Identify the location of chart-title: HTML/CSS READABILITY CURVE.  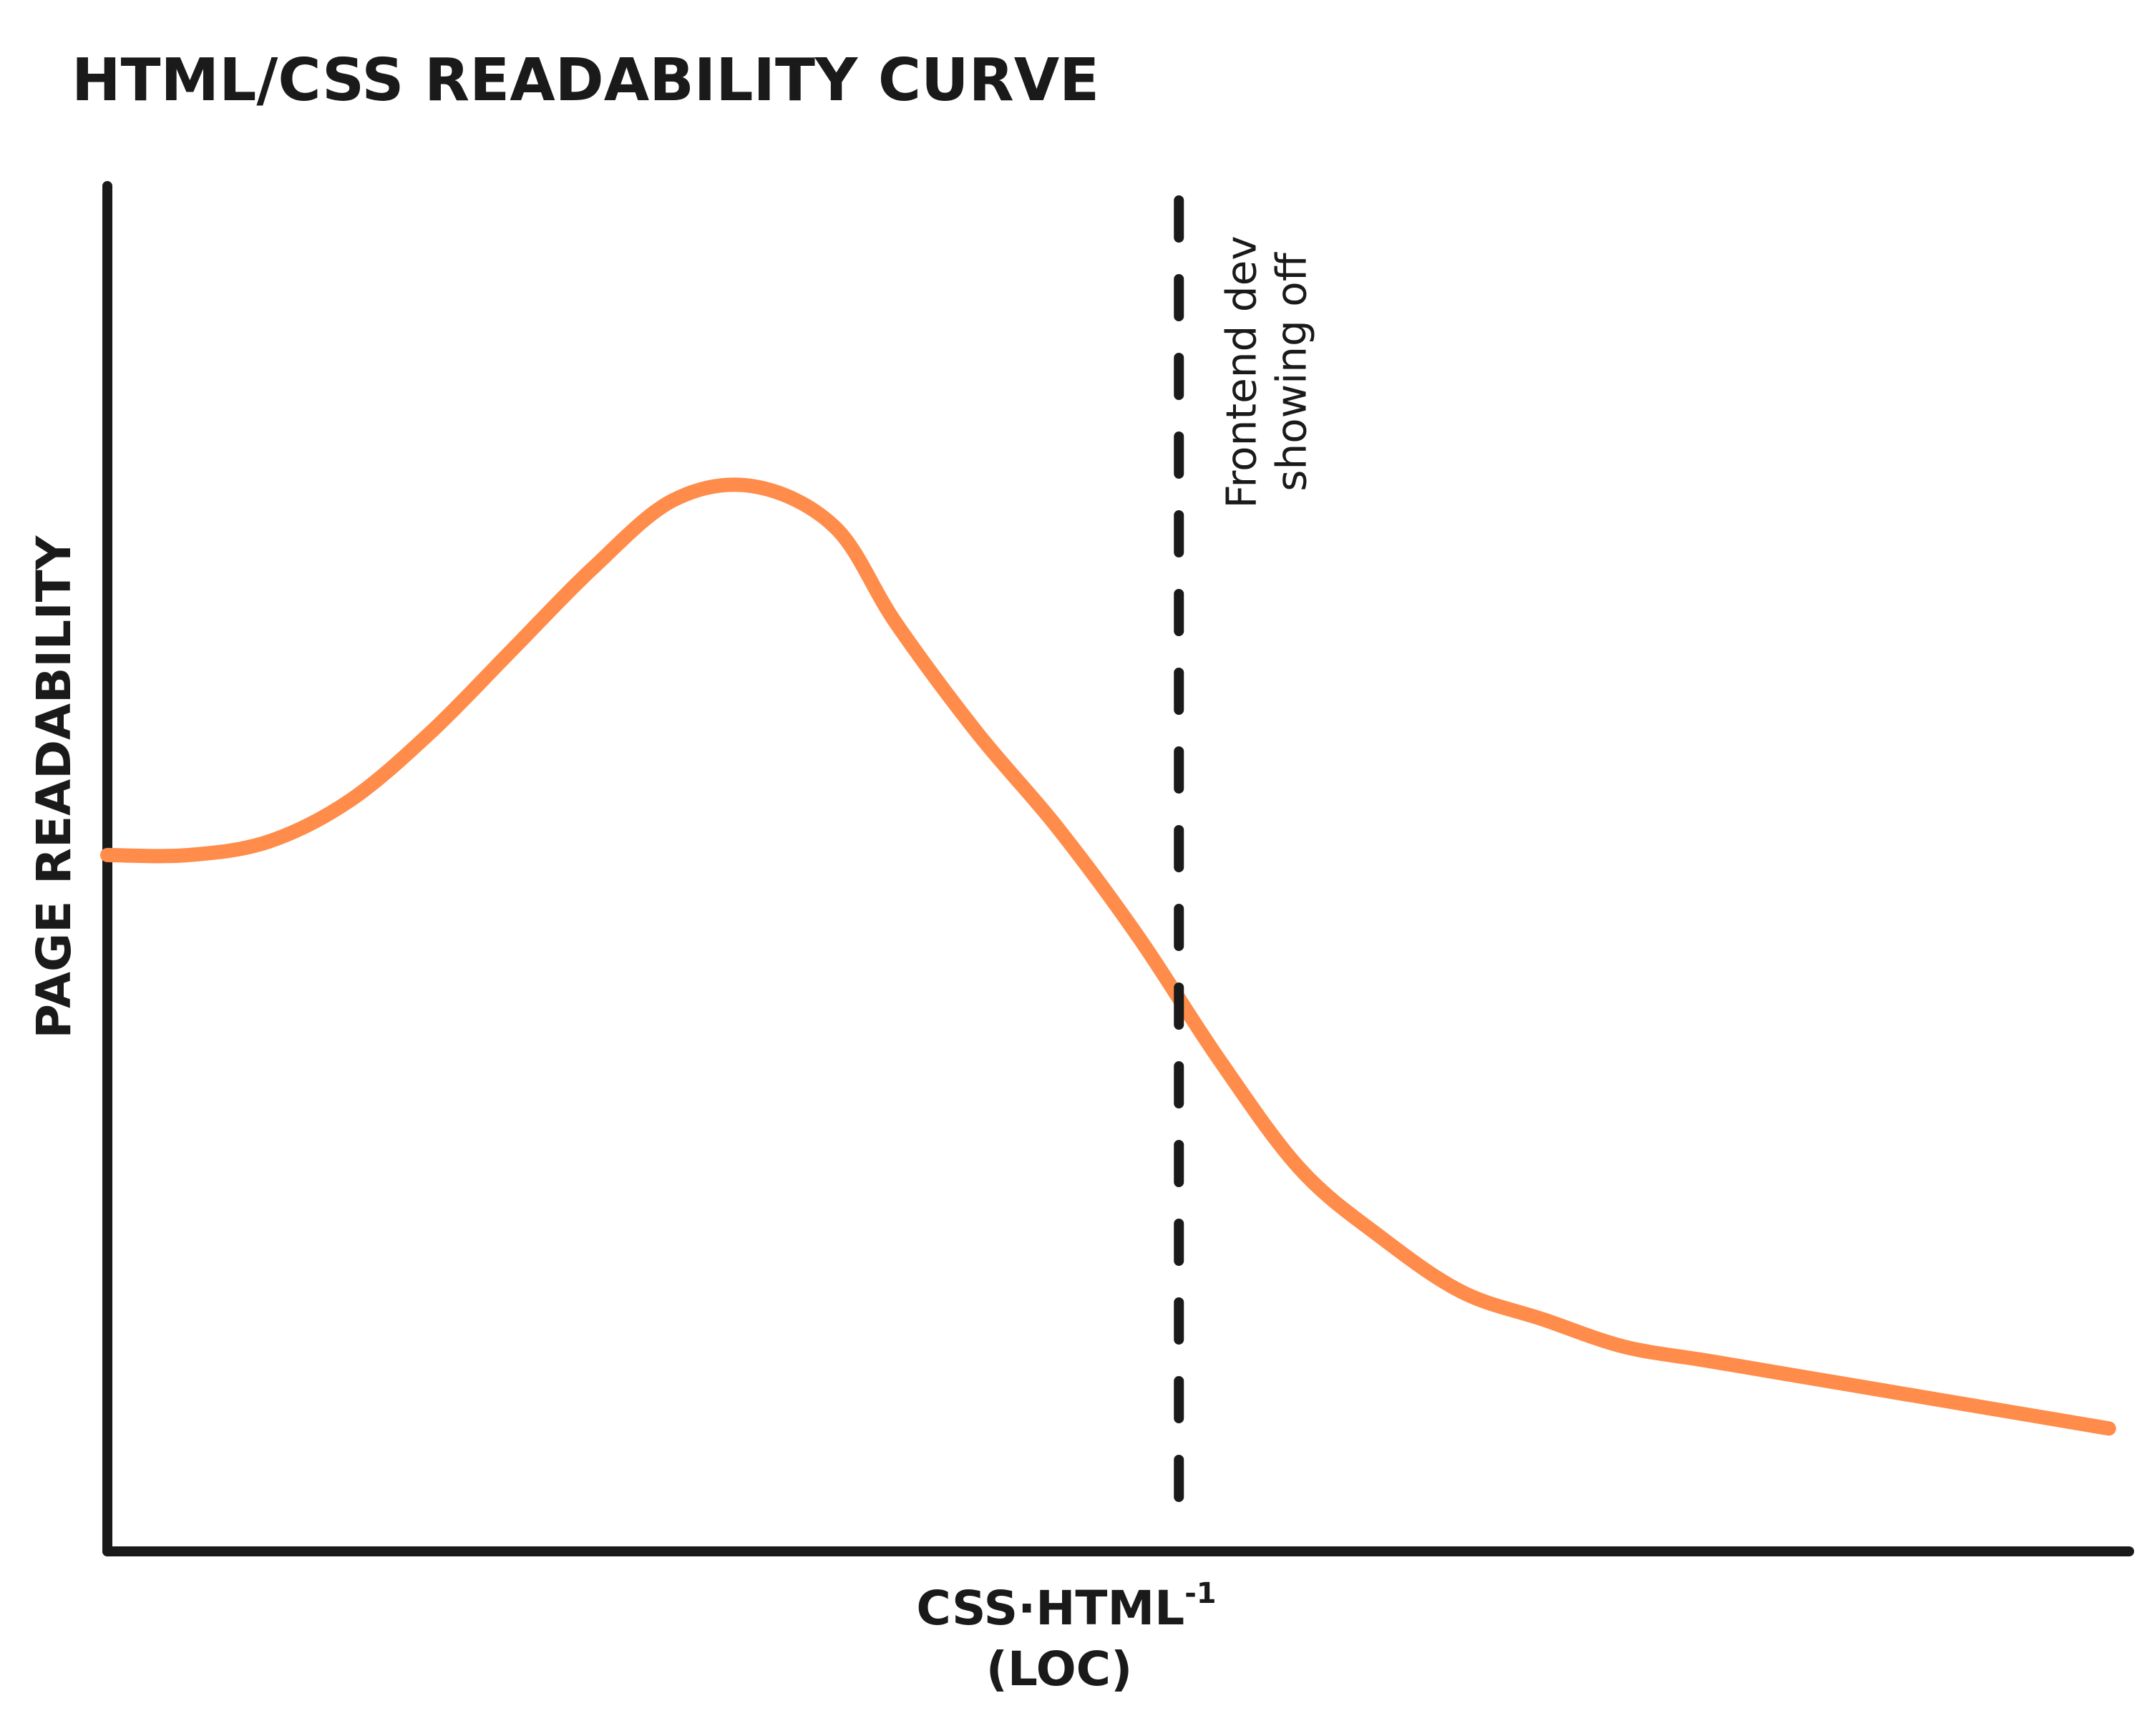
(585, 81).